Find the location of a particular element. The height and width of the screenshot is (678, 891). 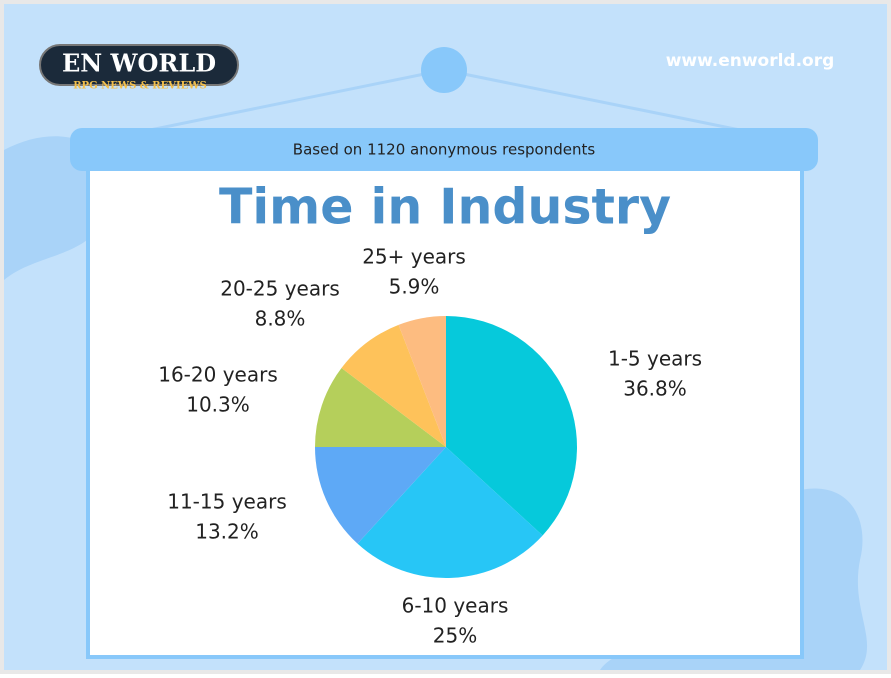

slice-category: 20-25 years is located at coordinates (280, 289).